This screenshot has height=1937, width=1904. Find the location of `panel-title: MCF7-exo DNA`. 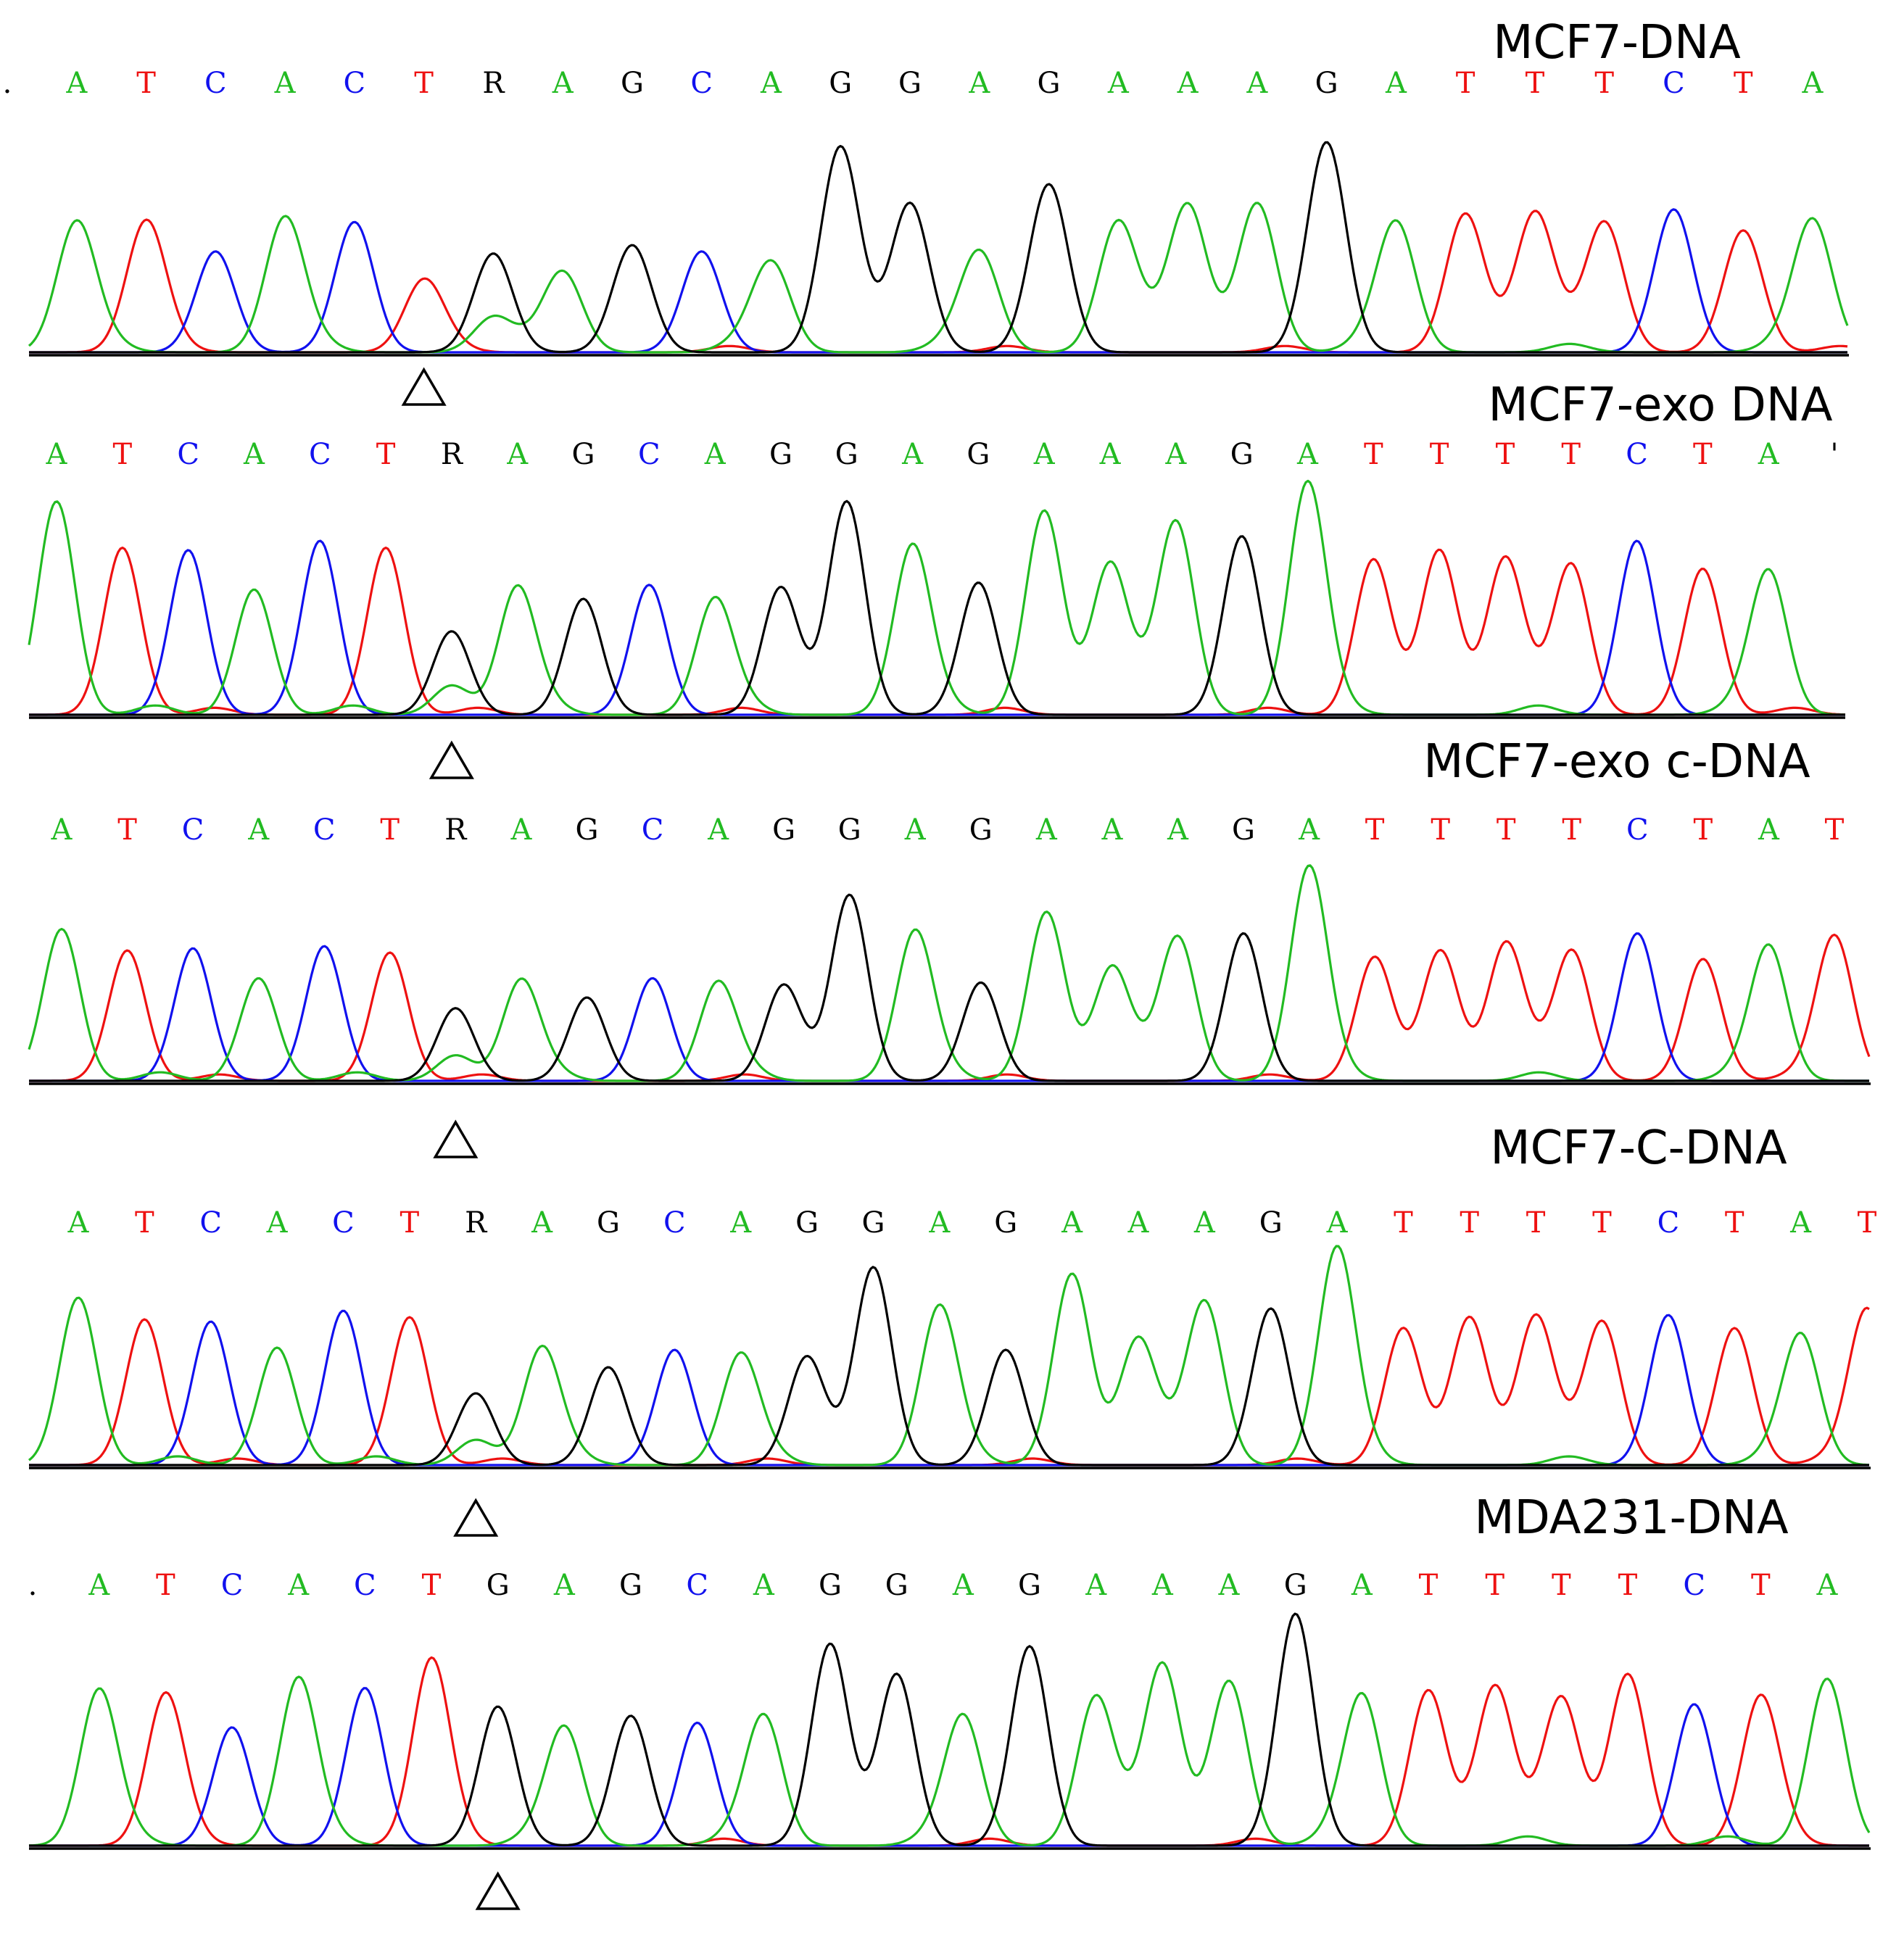

panel-title: MCF7-exo DNA is located at coordinates (1660, 405).